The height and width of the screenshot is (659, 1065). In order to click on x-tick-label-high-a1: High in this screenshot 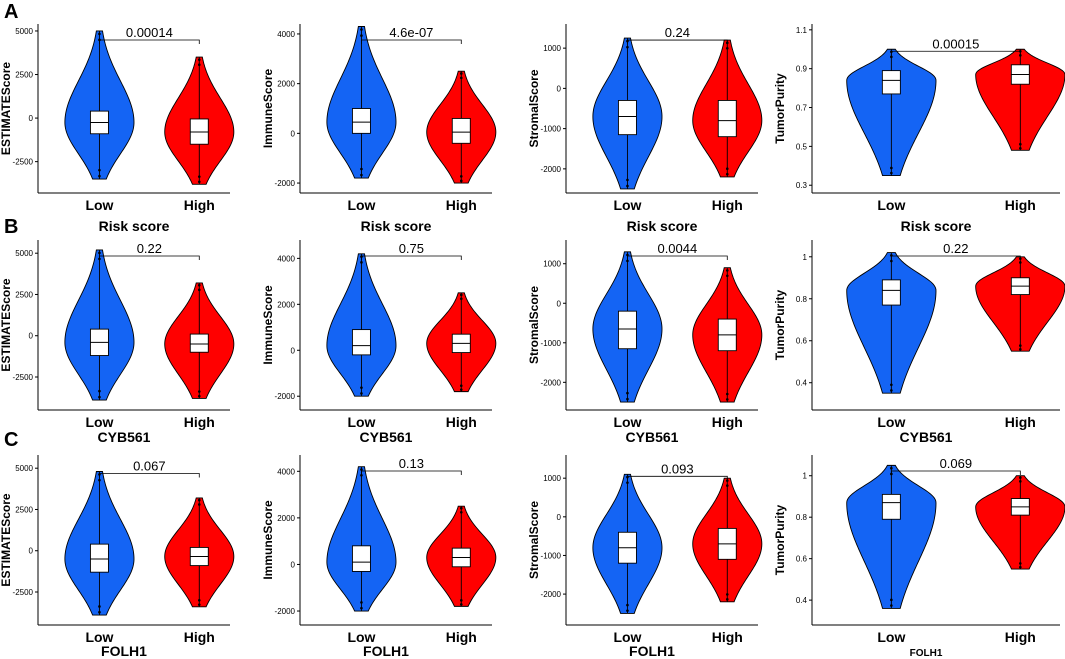, I will do `click(199, 205)`.